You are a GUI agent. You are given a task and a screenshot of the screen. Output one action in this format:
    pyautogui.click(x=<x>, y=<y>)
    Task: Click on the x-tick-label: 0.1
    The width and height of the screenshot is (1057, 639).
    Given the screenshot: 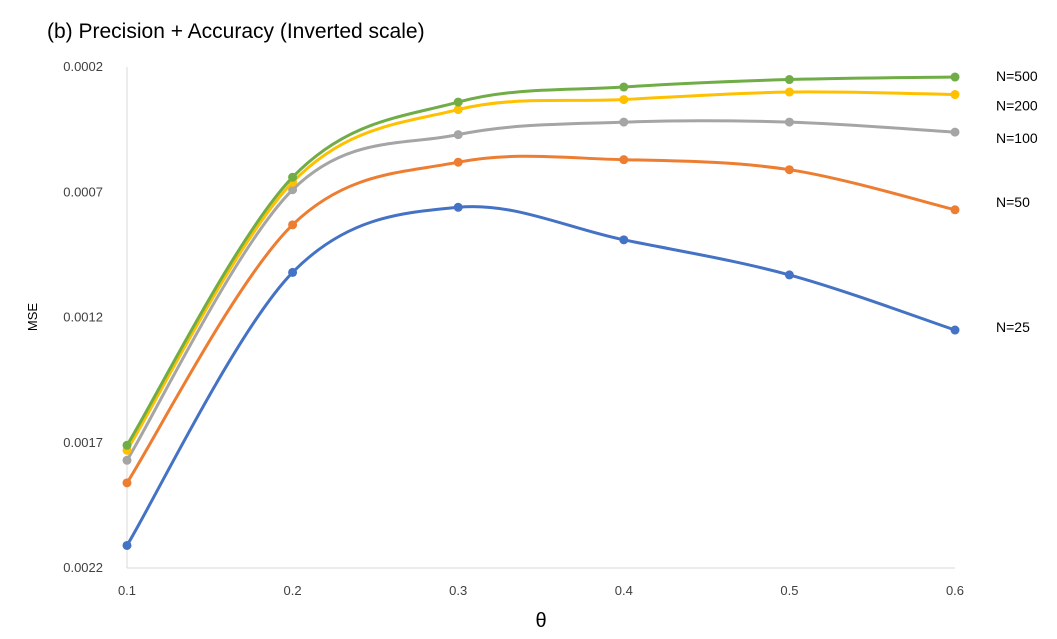 What is the action you would take?
    pyautogui.click(x=127, y=590)
    